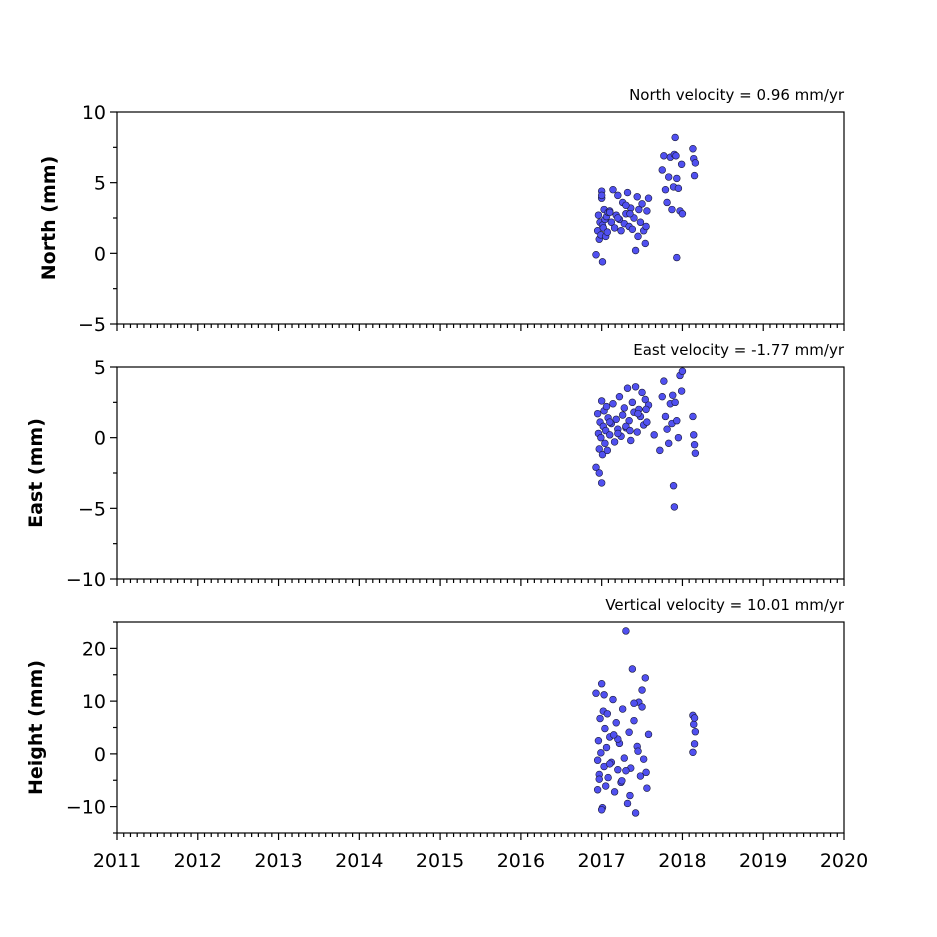 The width and height of the screenshot is (937, 937). Describe the element at coordinates (601, 861) in the screenshot. I see `xtick-label: 2017` at that location.